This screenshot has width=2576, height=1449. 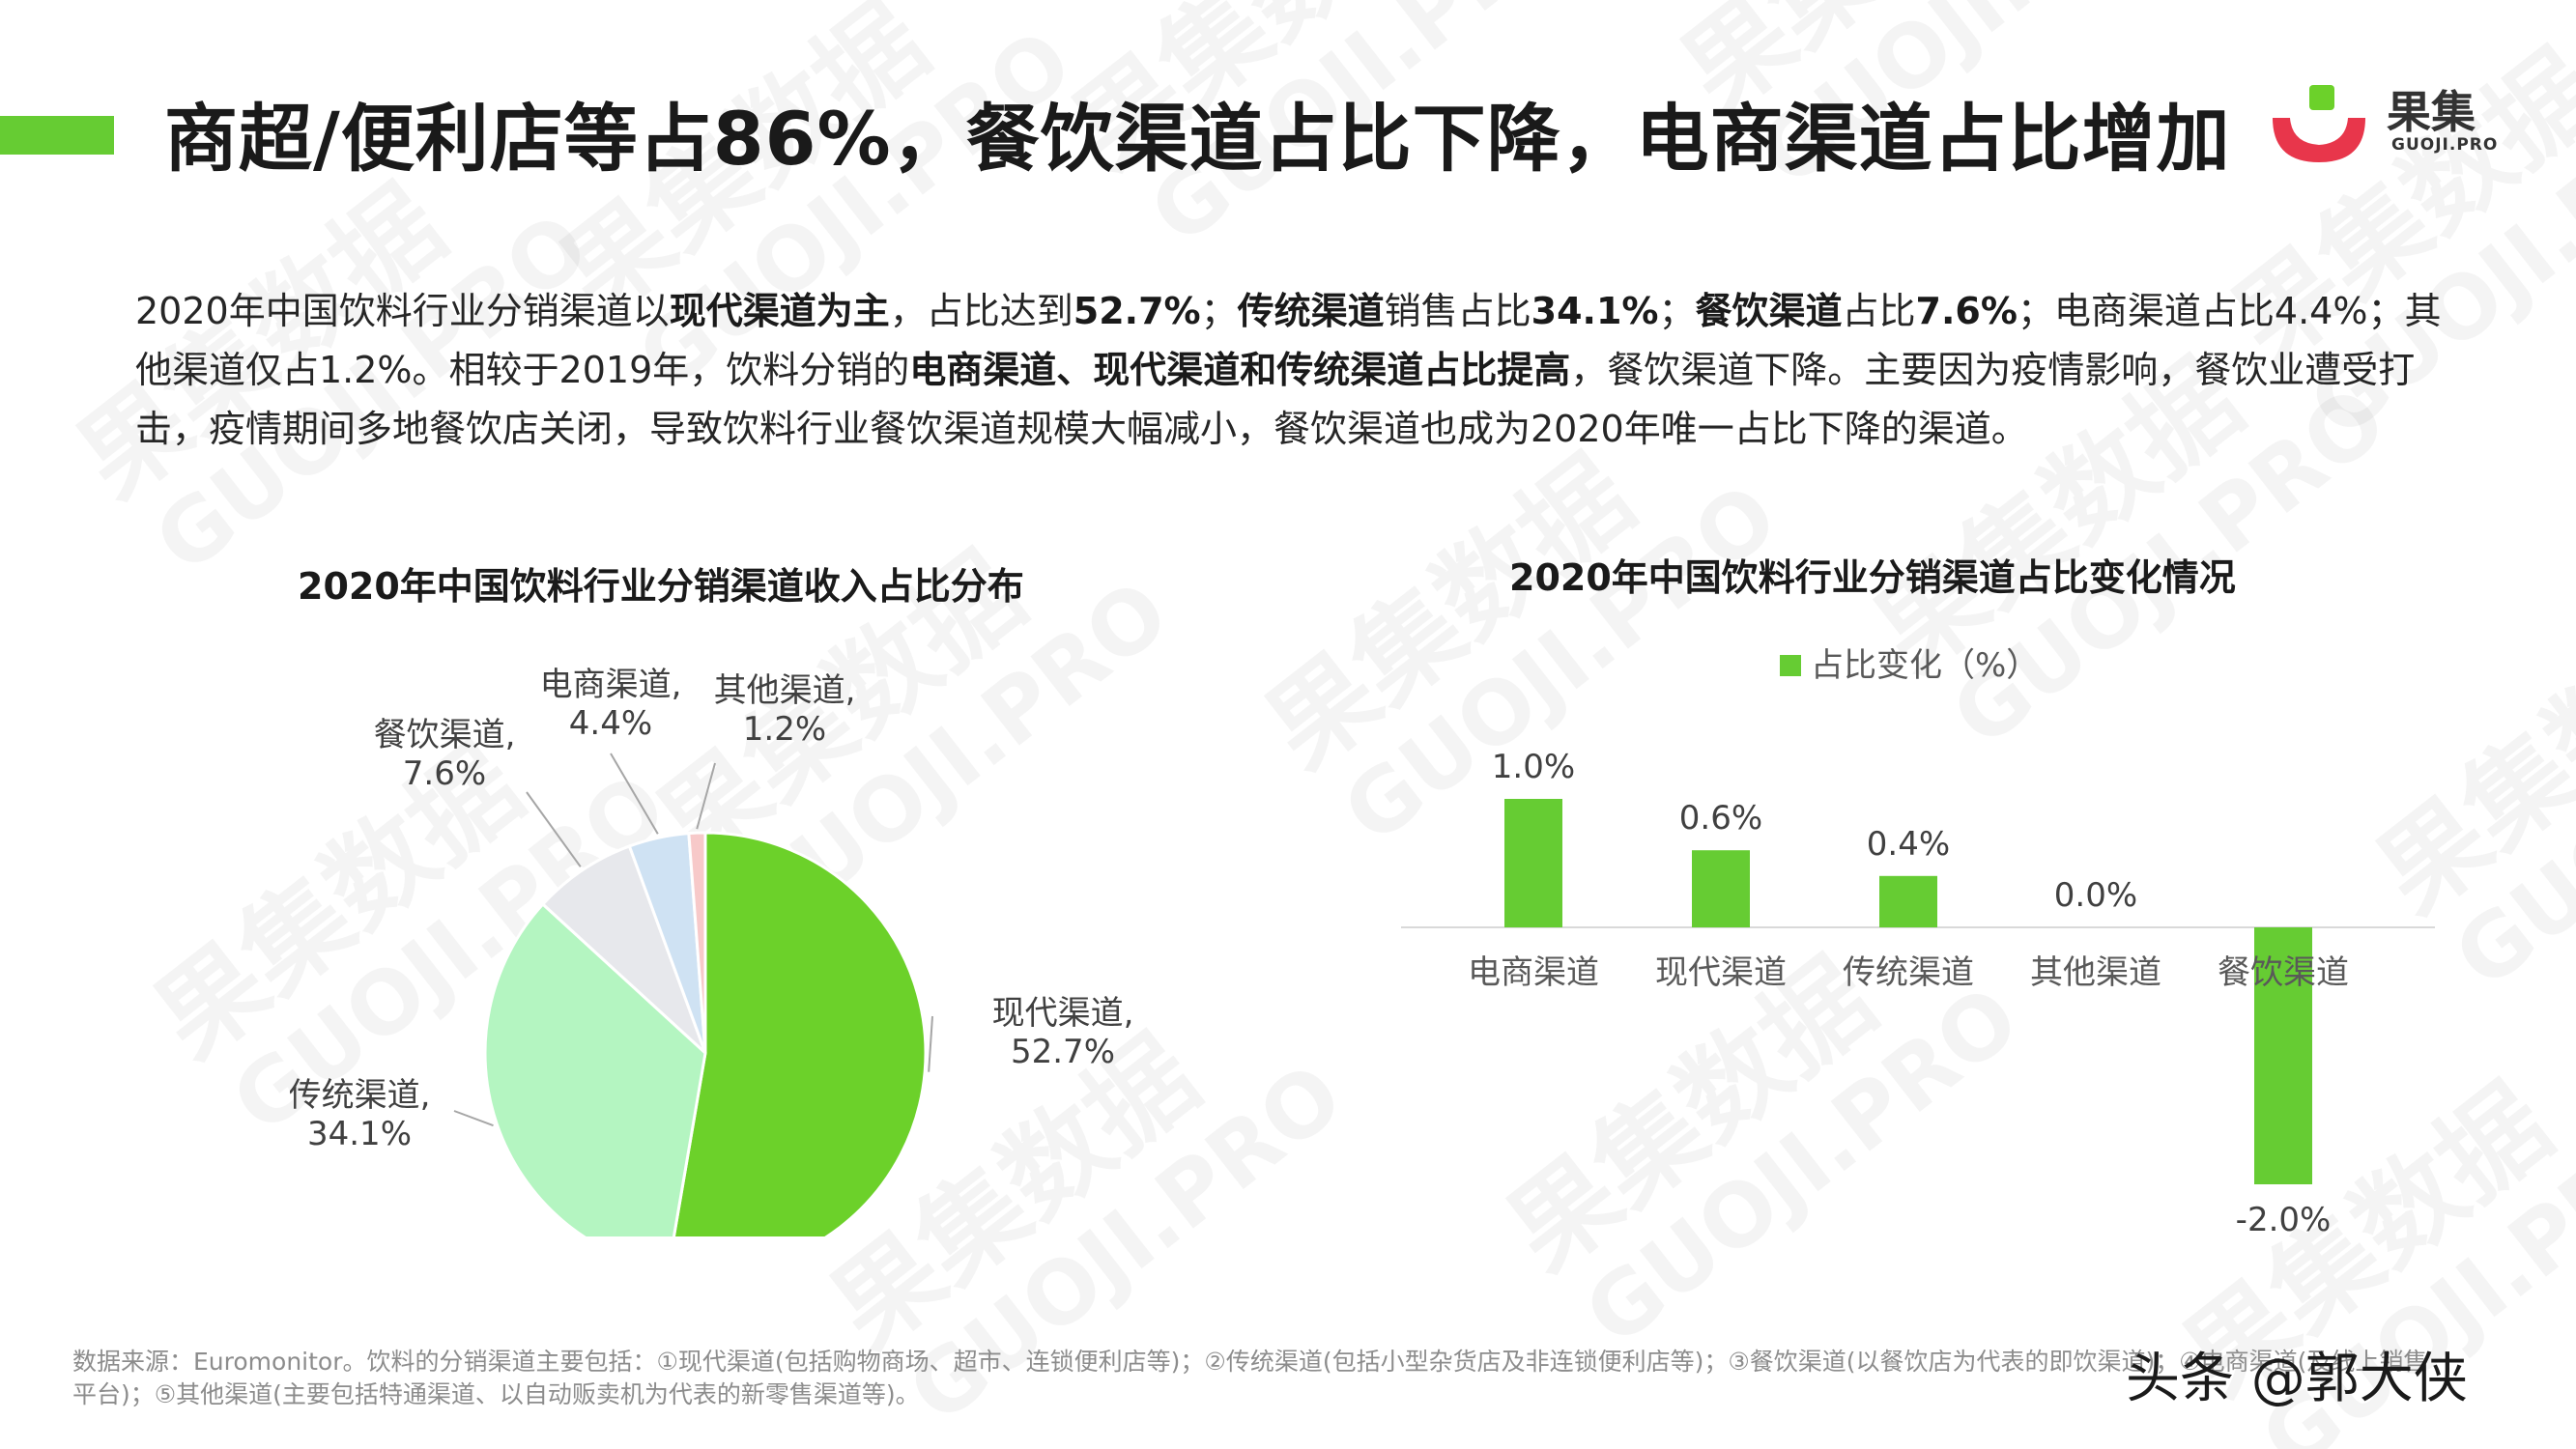 I want to click on pie-category-label: 电商渠道,, so click(x=611, y=685).